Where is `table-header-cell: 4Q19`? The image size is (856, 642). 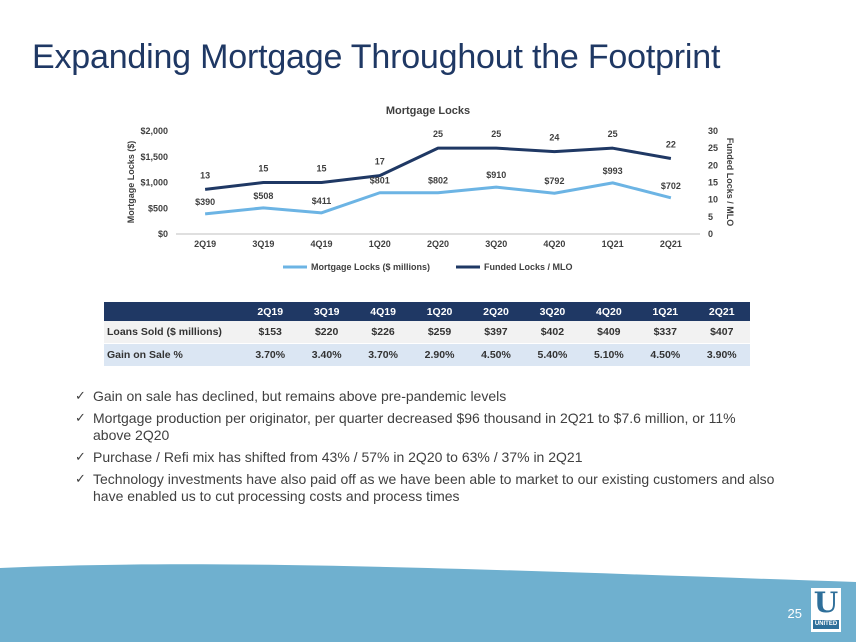
table-header-cell: 4Q19 is located at coordinates (383, 311).